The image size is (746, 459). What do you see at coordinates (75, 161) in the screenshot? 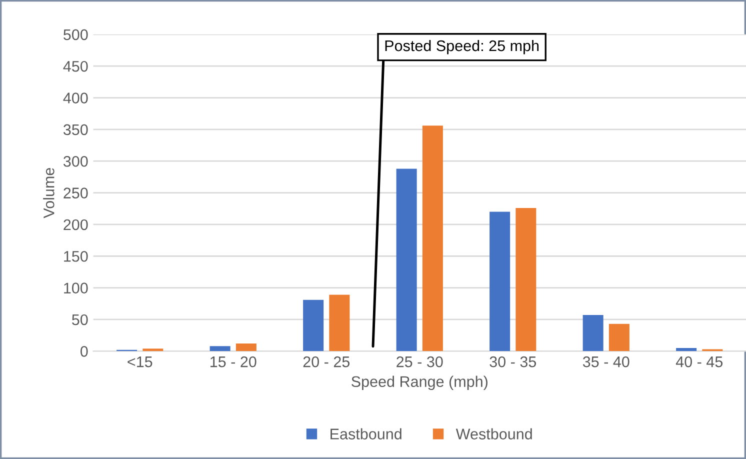
I see `y-tick-label: 300` at bounding box center [75, 161].